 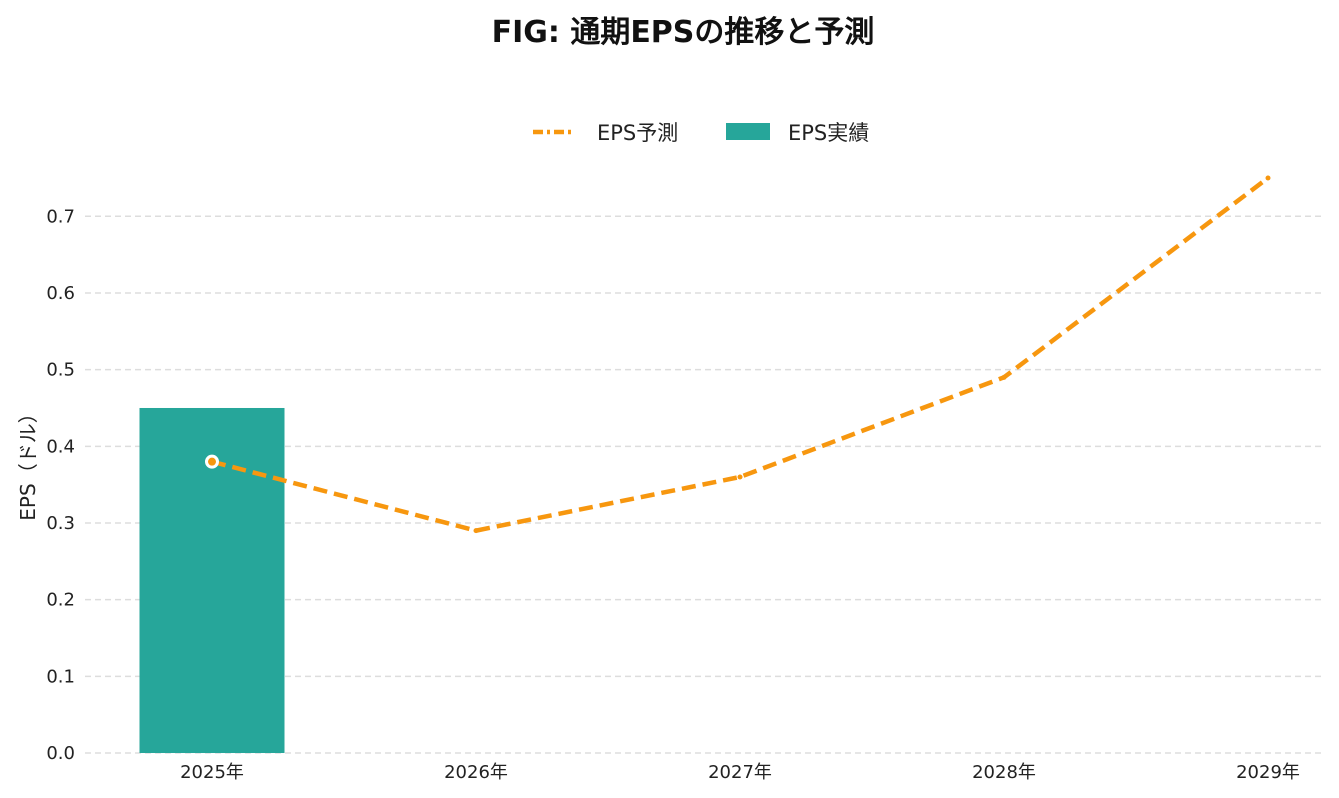 I want to click on x-tick-label: 2027年, so click(x=740, y=772).